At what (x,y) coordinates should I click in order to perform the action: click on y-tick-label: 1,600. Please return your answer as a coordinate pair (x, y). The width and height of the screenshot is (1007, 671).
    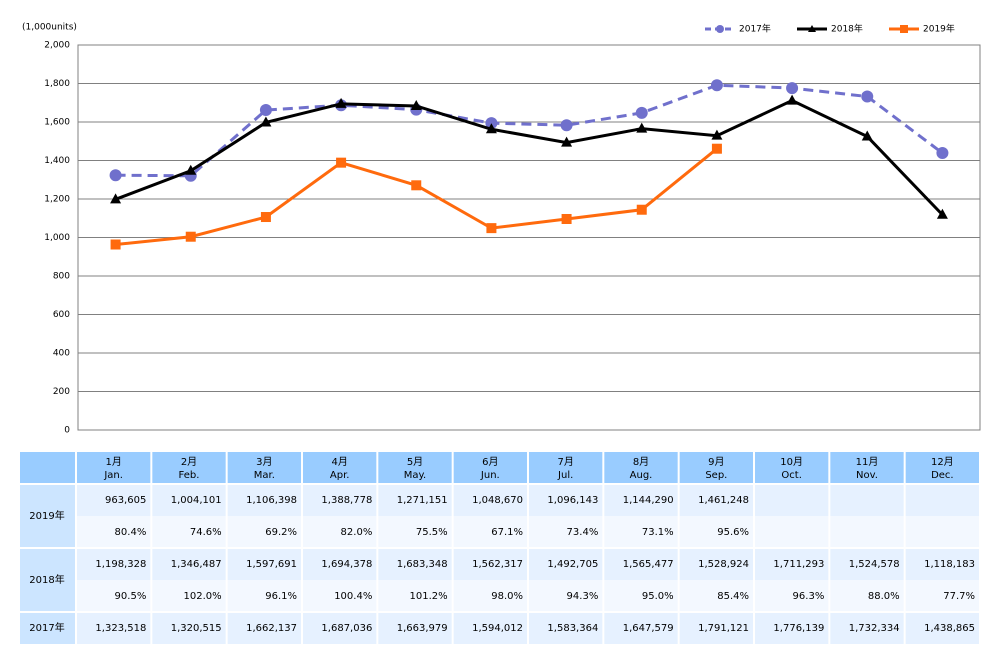
    Looking at the image, I should click on (57, 123).